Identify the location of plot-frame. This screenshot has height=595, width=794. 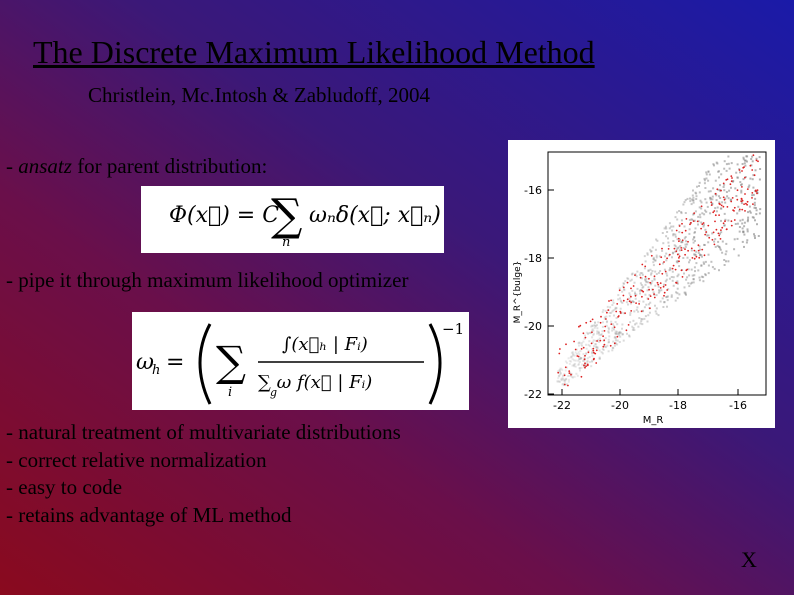
(657, 273).